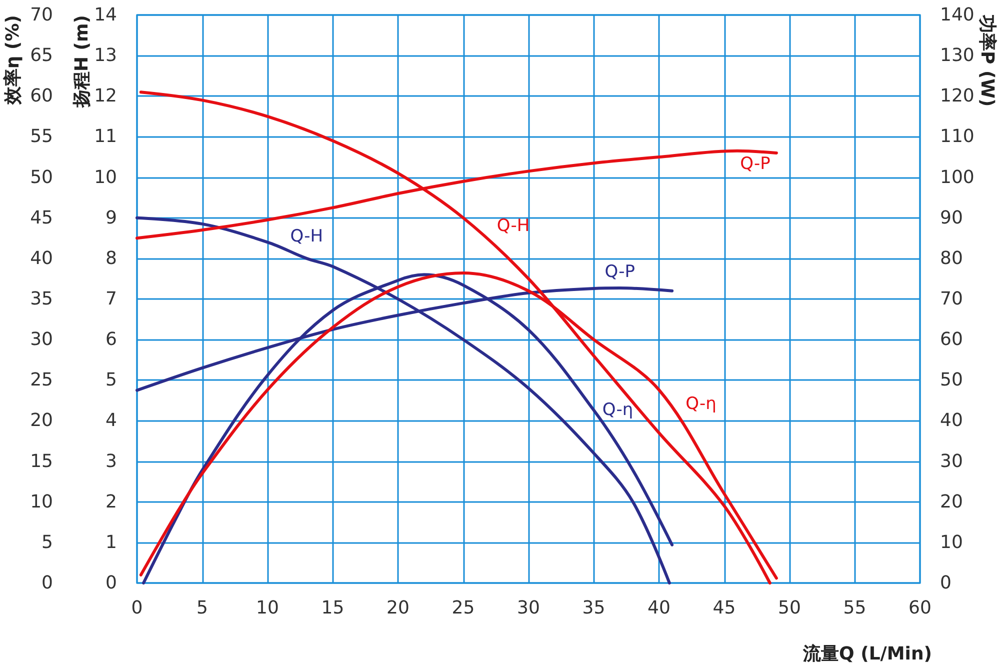 The image size is (1000, 670). What do you see at coordinates (41, 217) in the screenshot?
I see `y3-tick-label: 45` at bounding box center [41, 217].